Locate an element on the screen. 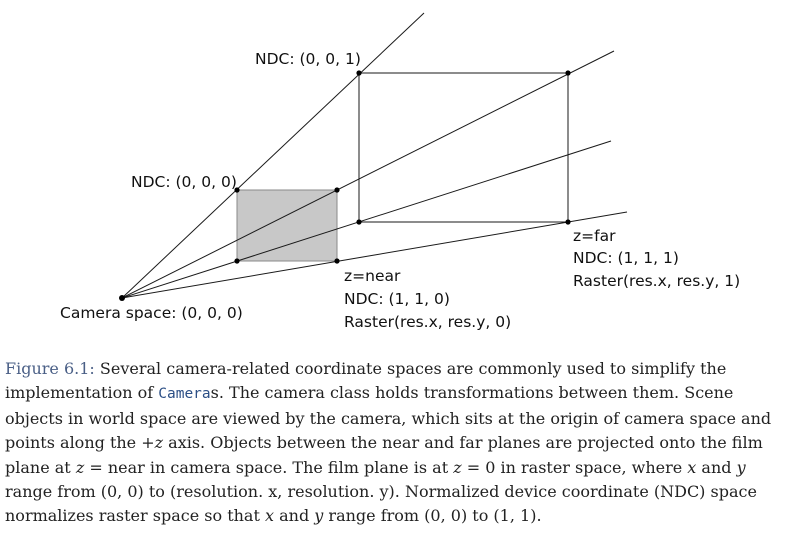  math-x-2: x is located at coordinates (269, 516).